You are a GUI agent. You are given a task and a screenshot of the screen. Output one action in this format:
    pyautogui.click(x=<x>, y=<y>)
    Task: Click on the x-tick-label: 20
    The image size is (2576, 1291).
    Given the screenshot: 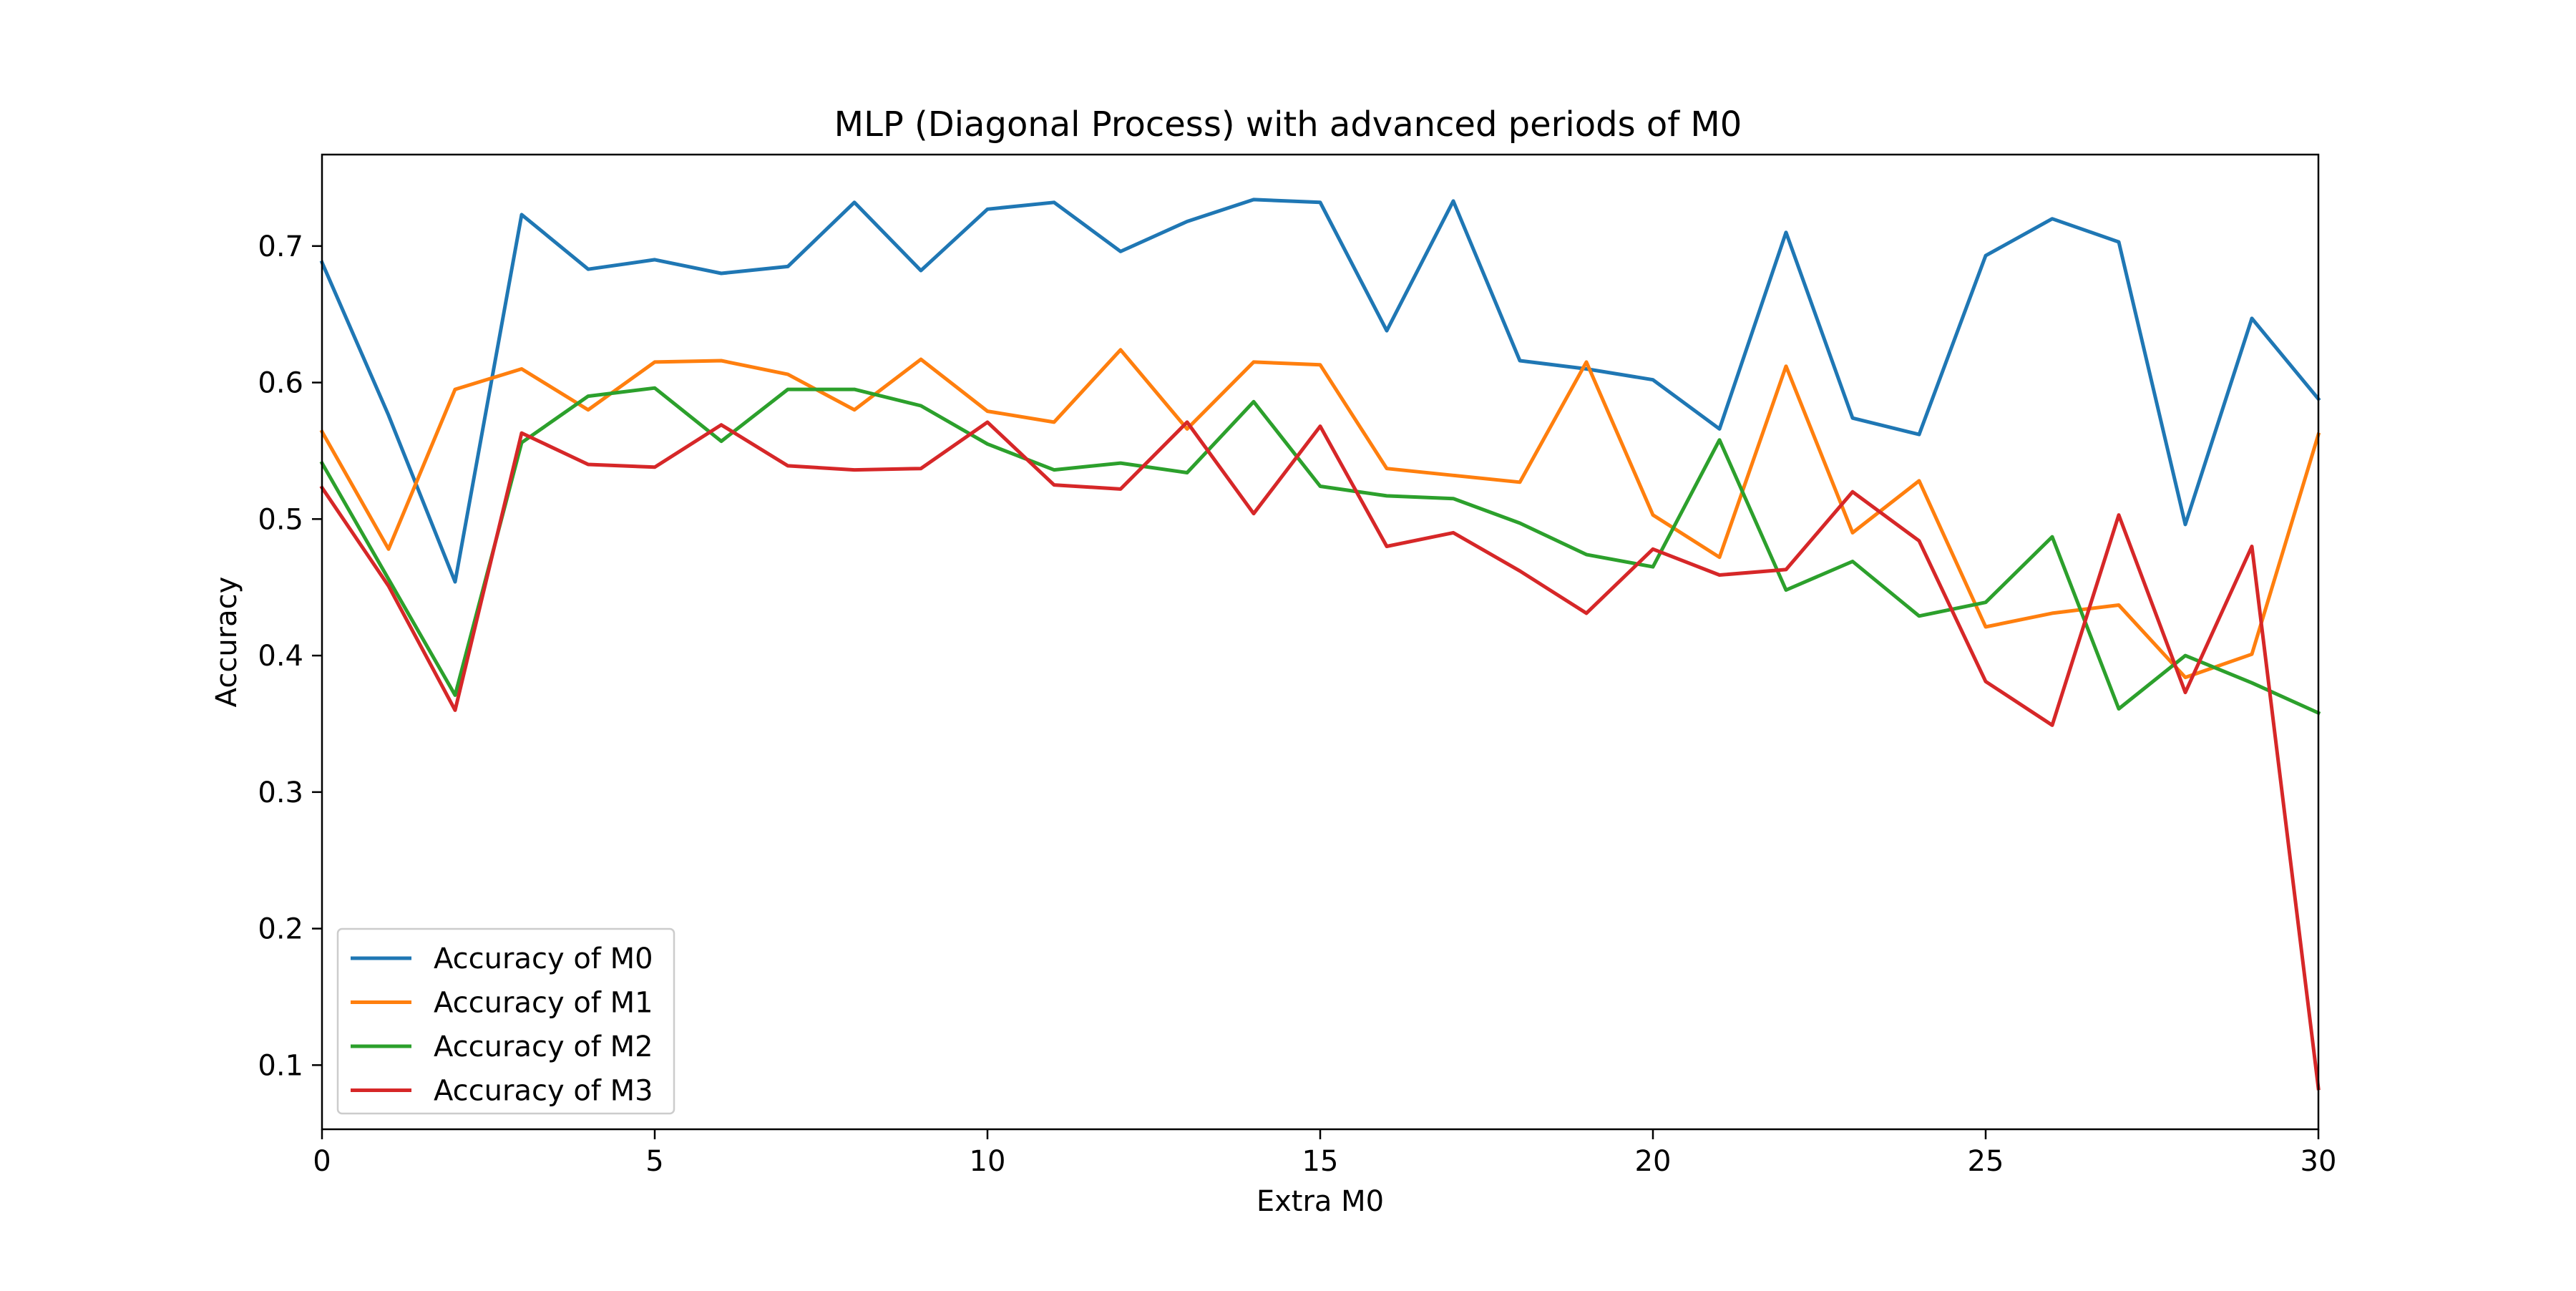 What is the action you would take?
    pyautogui.click(x=1653, y=1161)
    